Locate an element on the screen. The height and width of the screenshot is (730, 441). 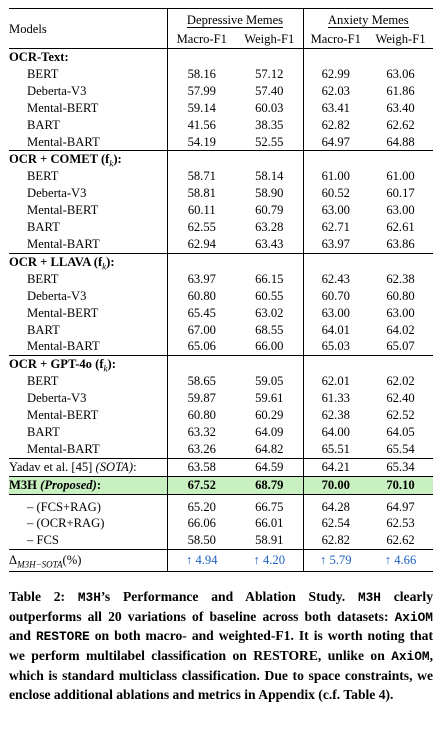
table-row: BERT 58.16 57.12 62.99 63.06 is located at coordinates (221, 74).